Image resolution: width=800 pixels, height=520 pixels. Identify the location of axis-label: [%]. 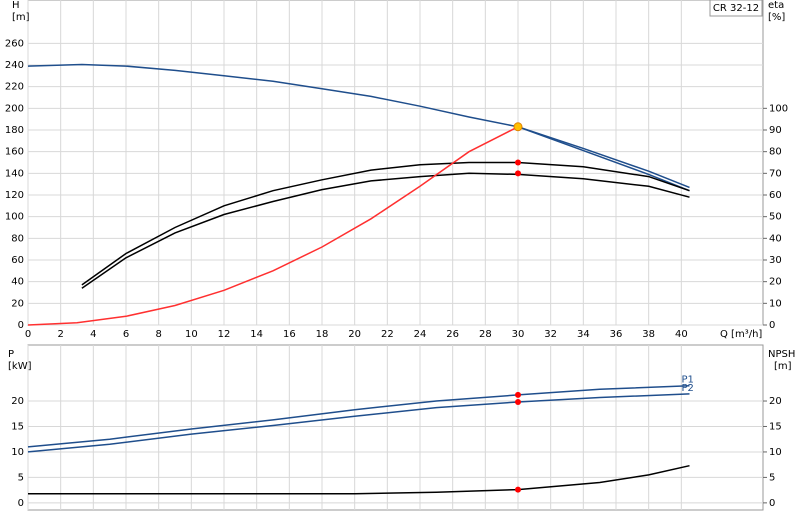
(776, 17).